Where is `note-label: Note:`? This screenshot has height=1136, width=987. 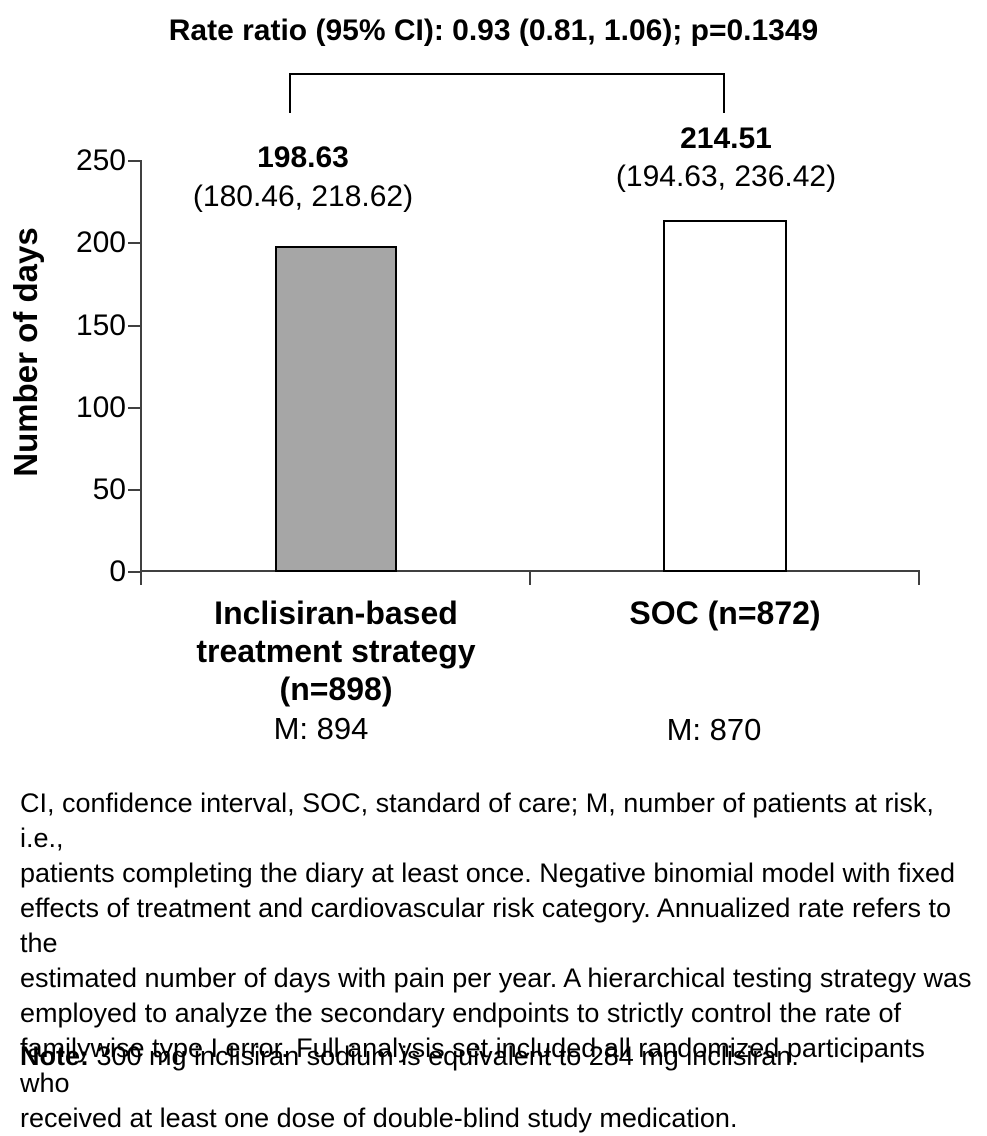 note-label: Note: is located at coordinates (54, 1056).